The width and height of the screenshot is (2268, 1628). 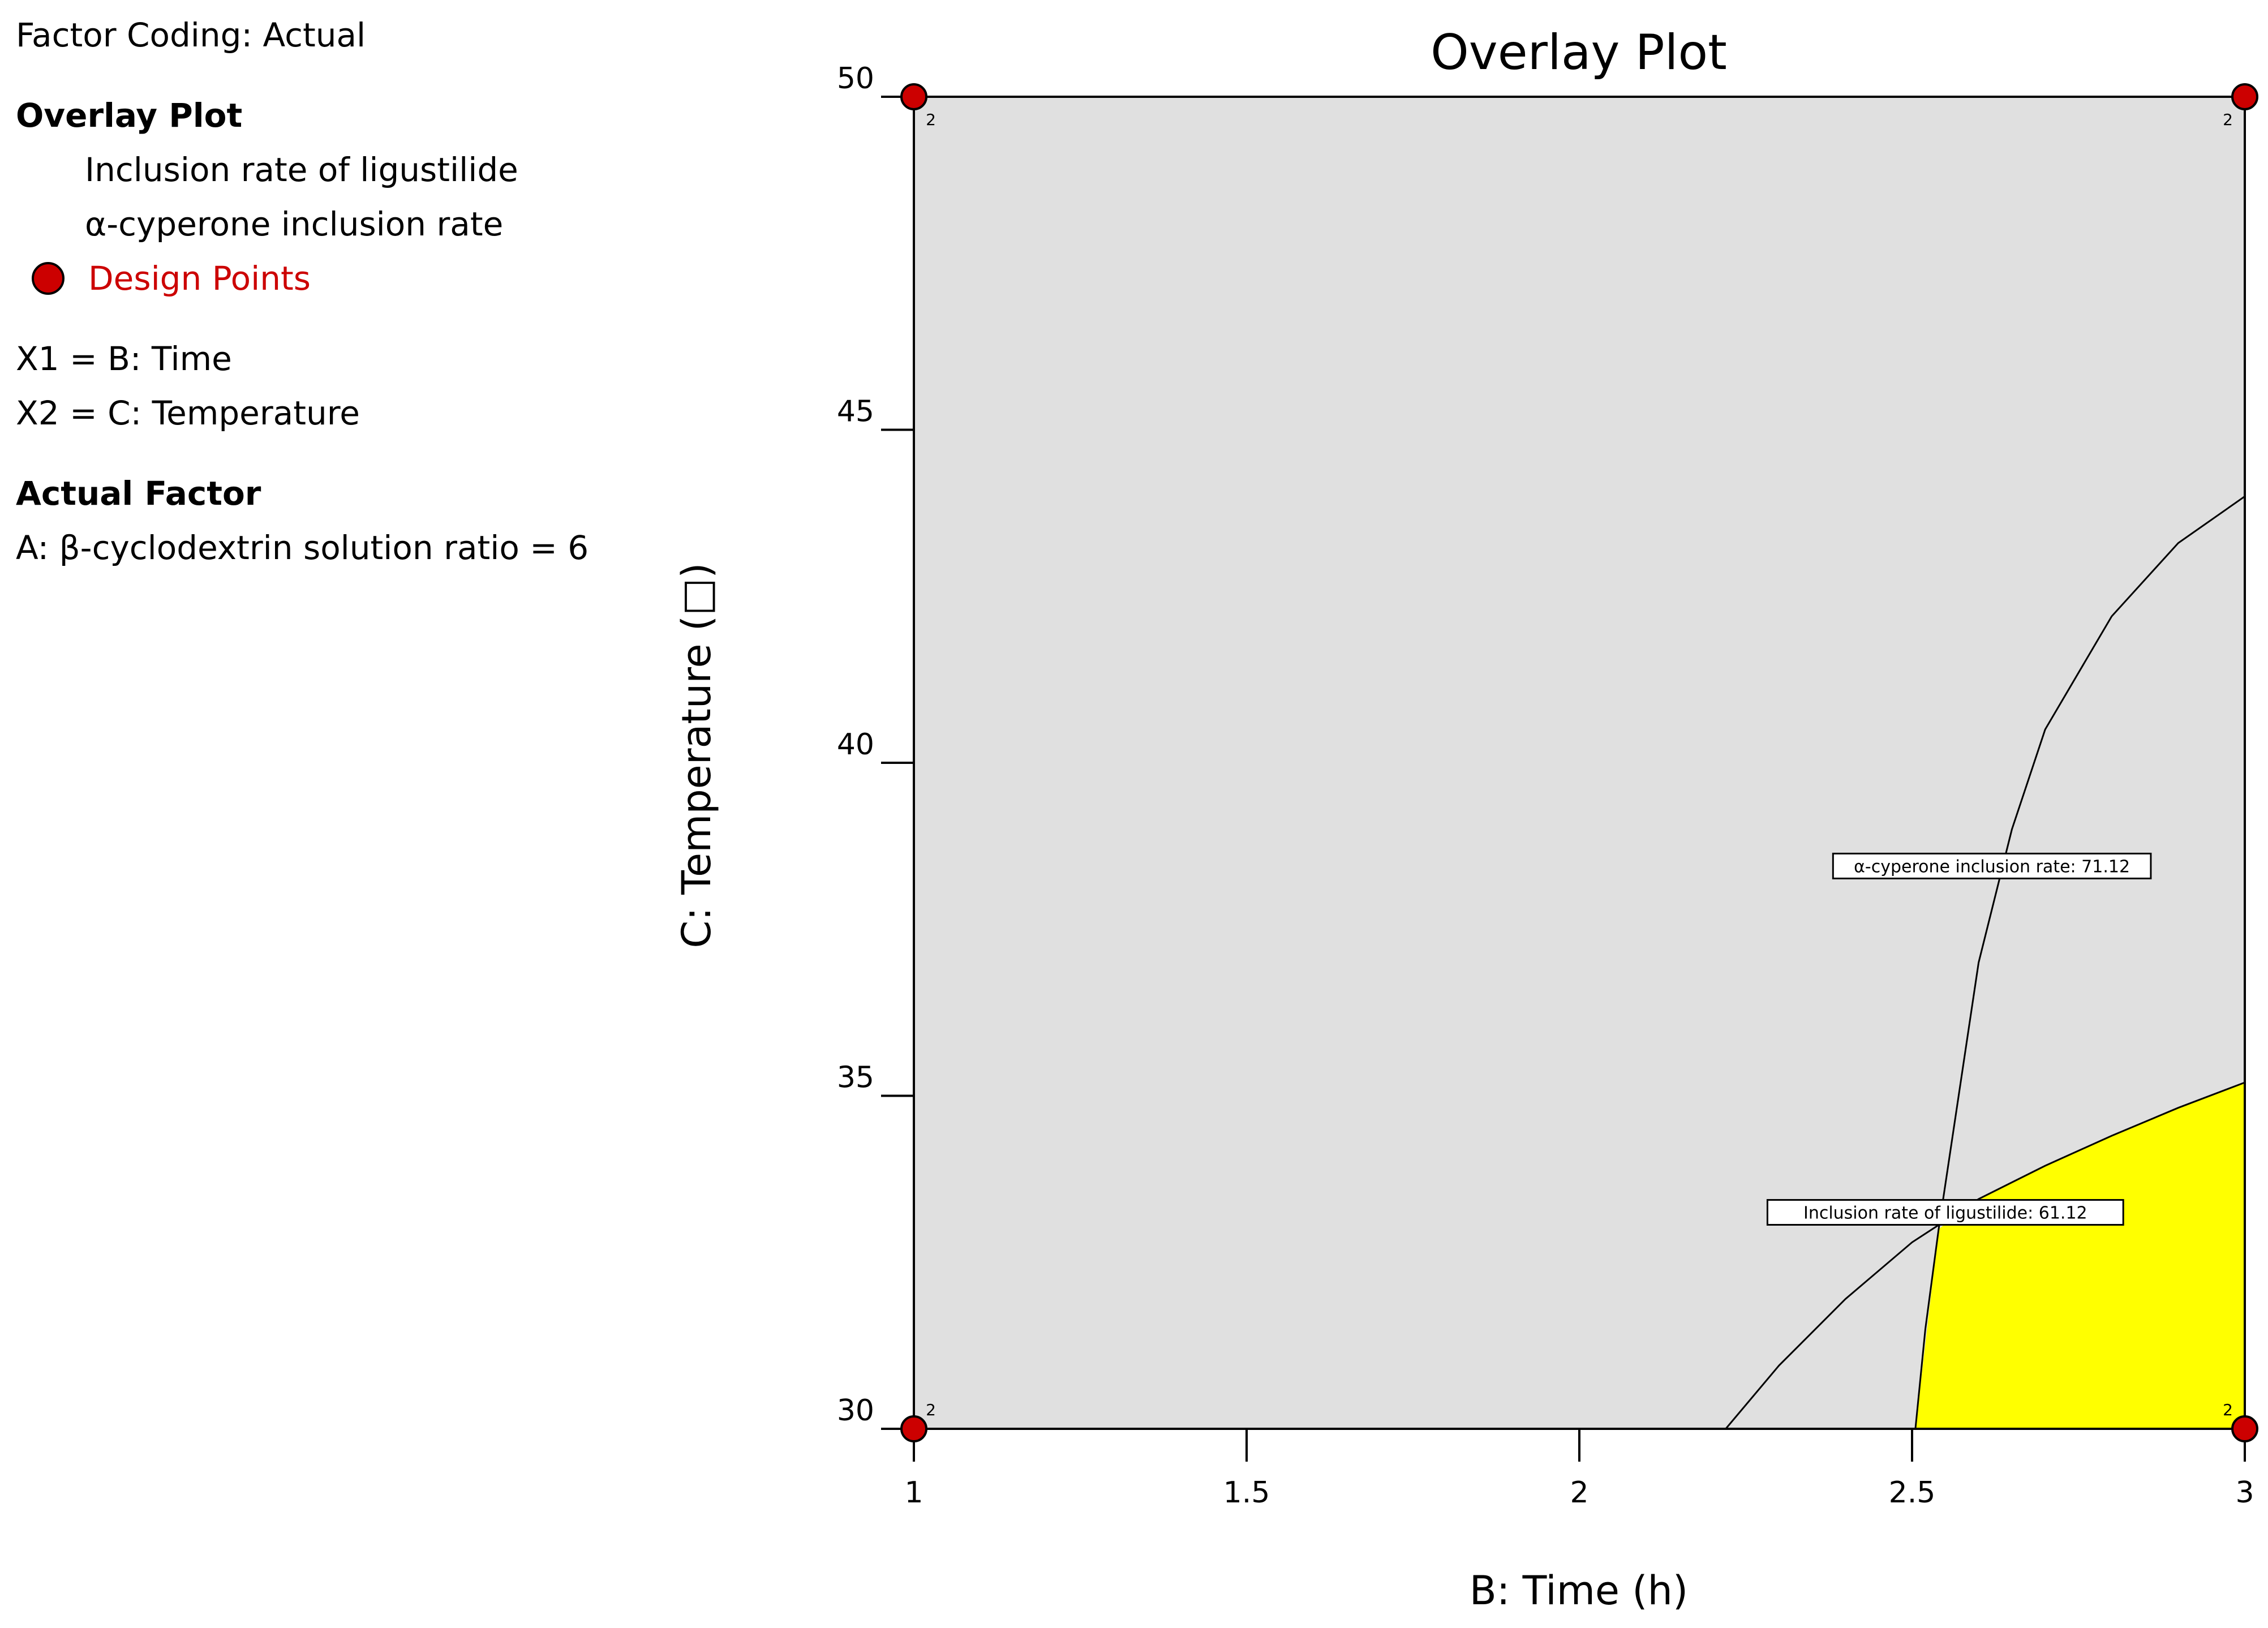 What do you see at coordinates (2244, 1493) in the screenshot?
I see `x-tick-label: 3` at bounding box center [2244, 1493].